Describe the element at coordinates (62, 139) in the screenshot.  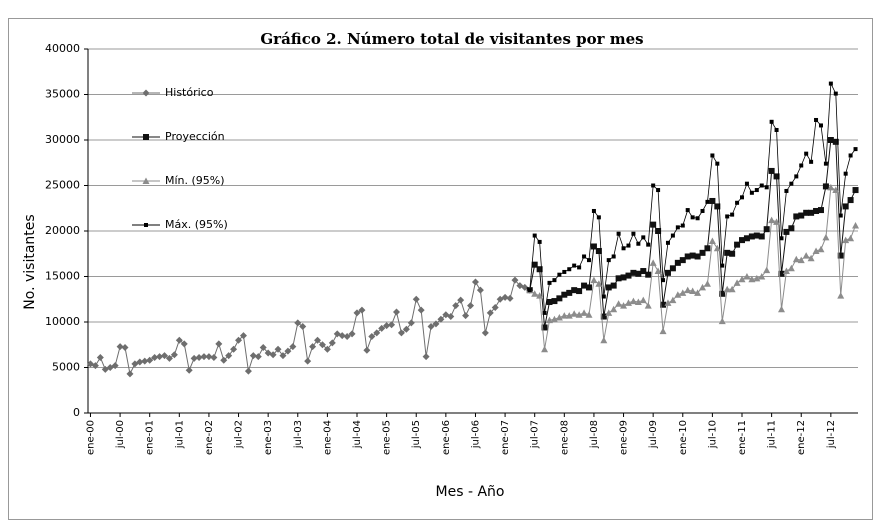
I see `y-tick-label: 30000` at that location.